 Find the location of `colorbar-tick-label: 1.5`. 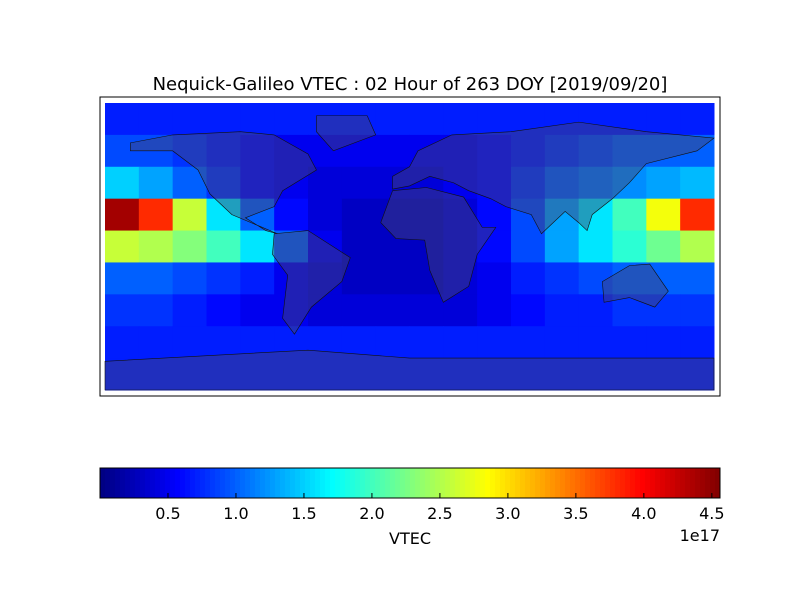

colorbar-tick-label: 1.5 is located at coordinates (303, 513).